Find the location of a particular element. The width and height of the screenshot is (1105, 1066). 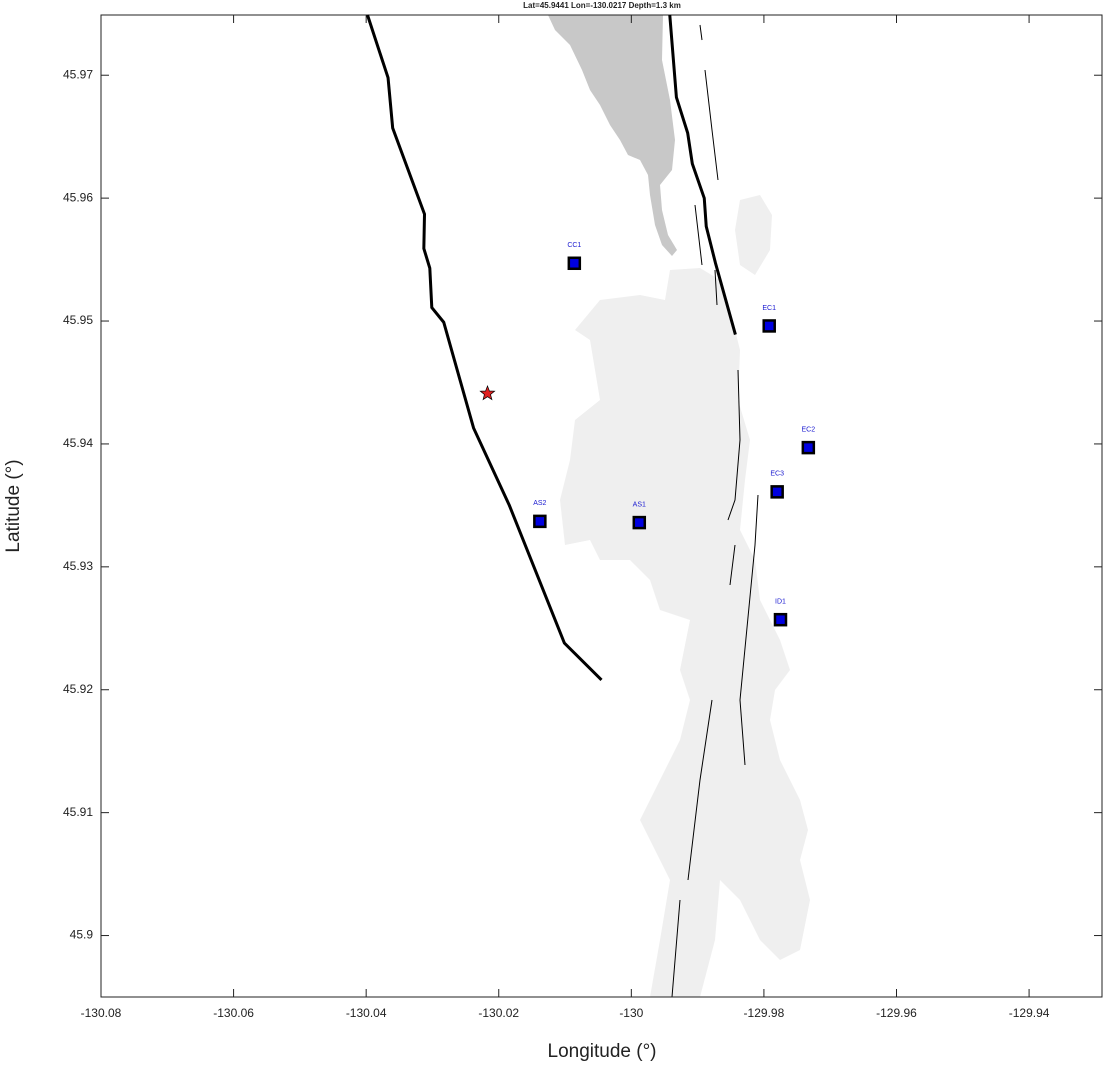

station-label: EC2 is located at coordinates (809, 429).